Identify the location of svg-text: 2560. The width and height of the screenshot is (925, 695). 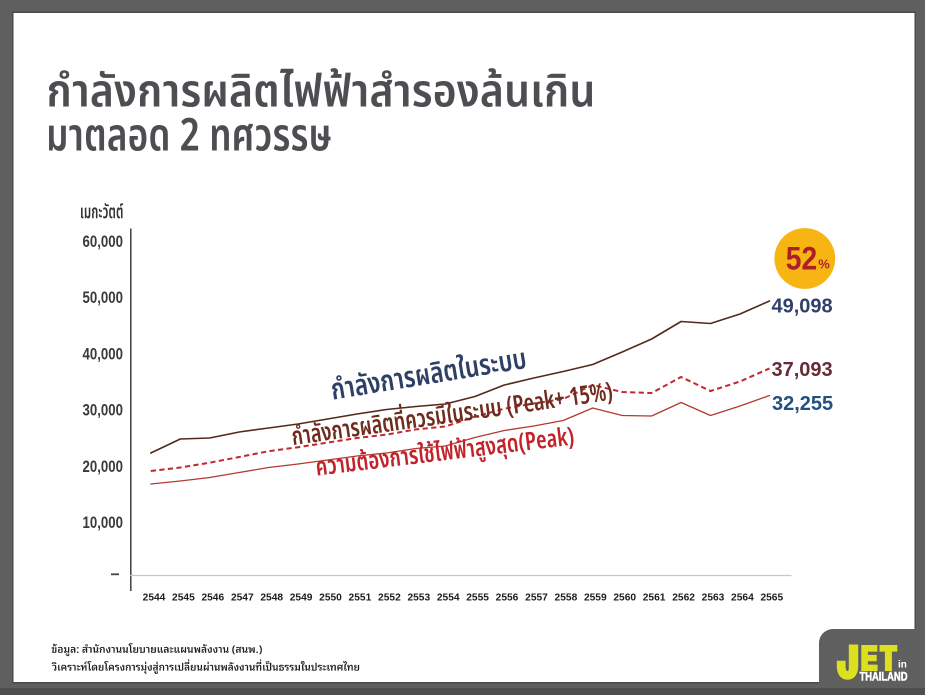
(624, 597).